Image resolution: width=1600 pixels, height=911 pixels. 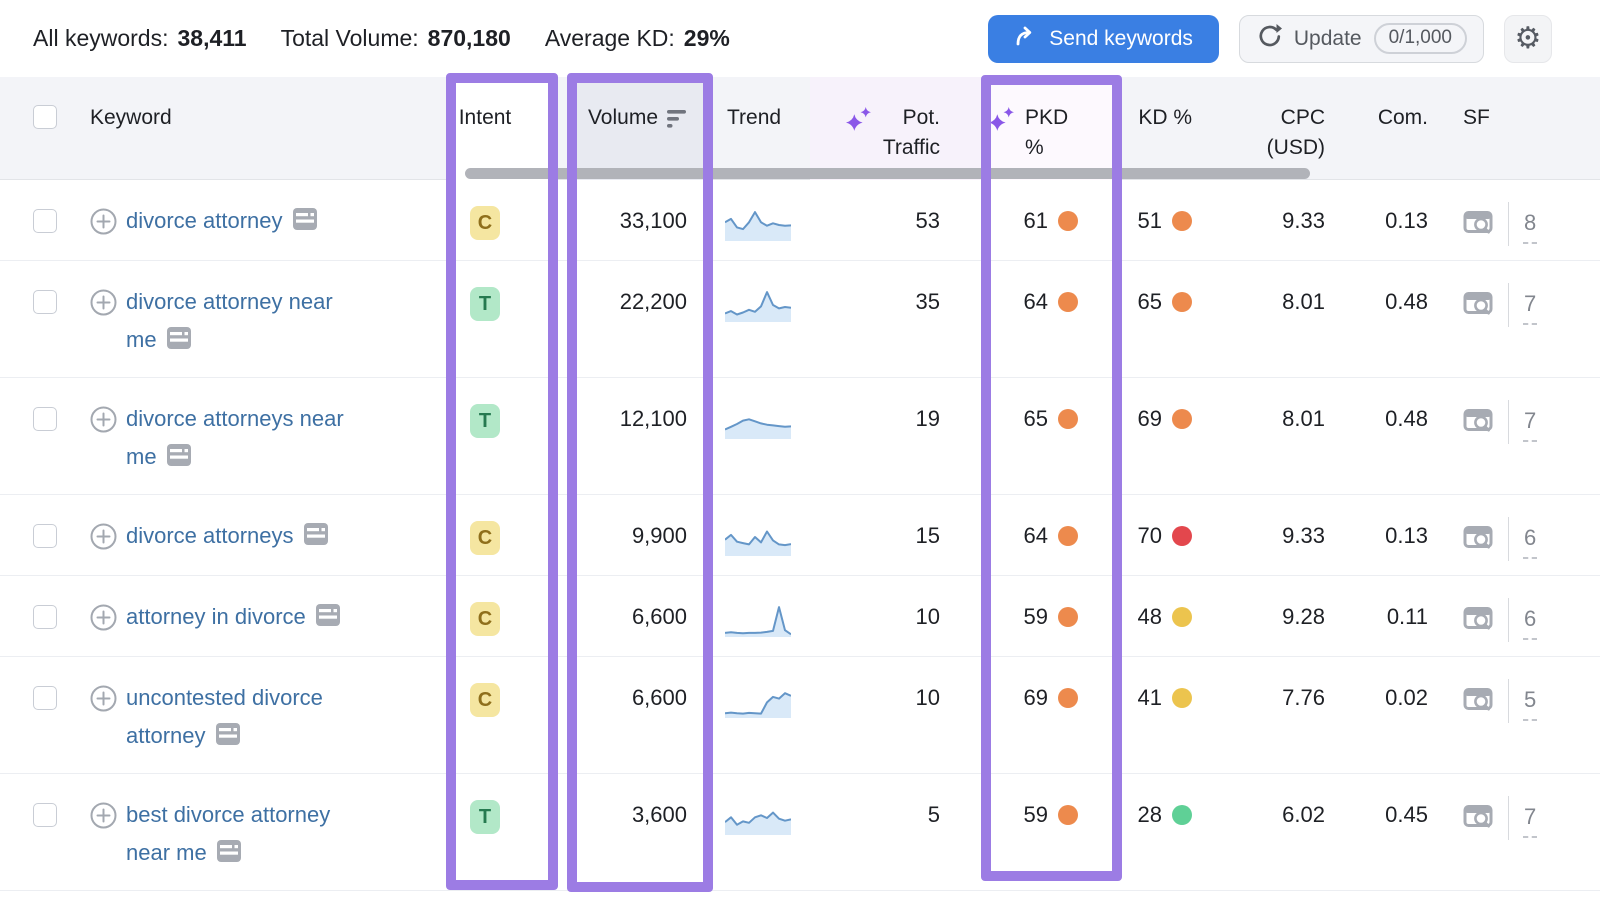 What do you see at coordinates (1121, 38) in the screenshot?
I see `send-keywords-label: Send keywords` at bounding box center [1121, 38].